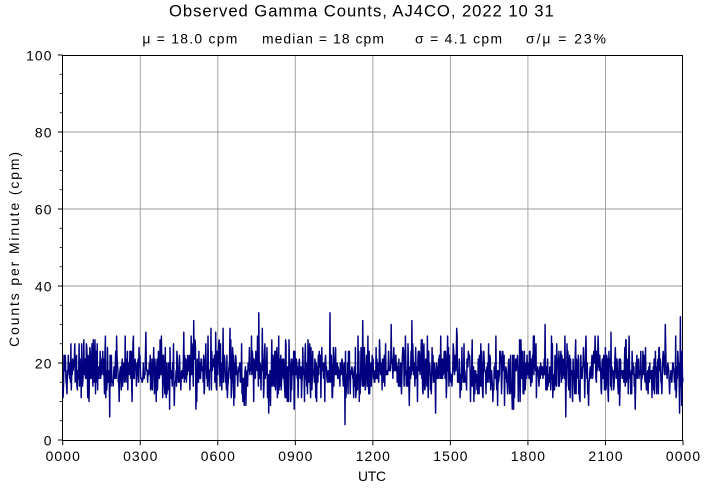 The width and height of the screenshot is (705, 494). Describe the element at coordinates (459, 39) in the screenshot. I see `svg-text: σ = 4.1 cpm` at that location.